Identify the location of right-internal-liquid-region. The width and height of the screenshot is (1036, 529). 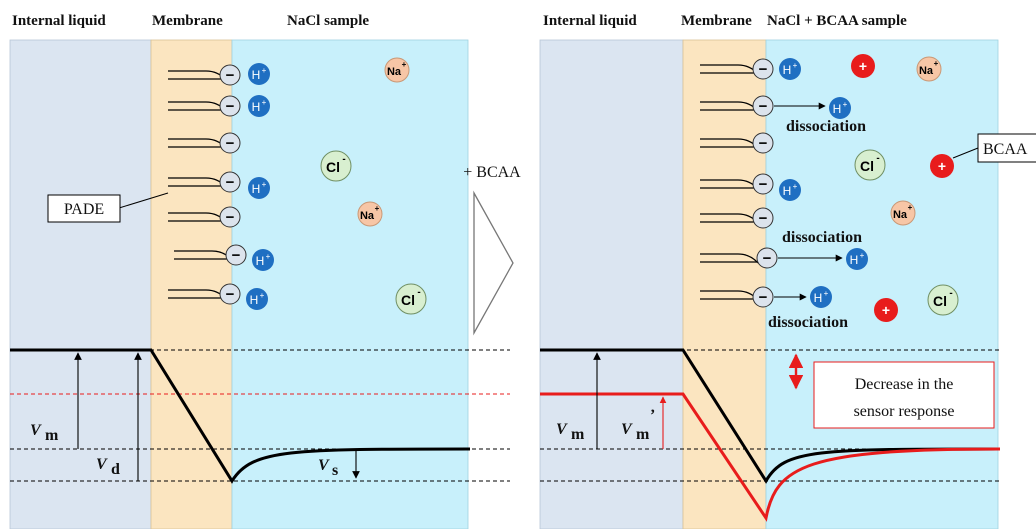
(611, 284).